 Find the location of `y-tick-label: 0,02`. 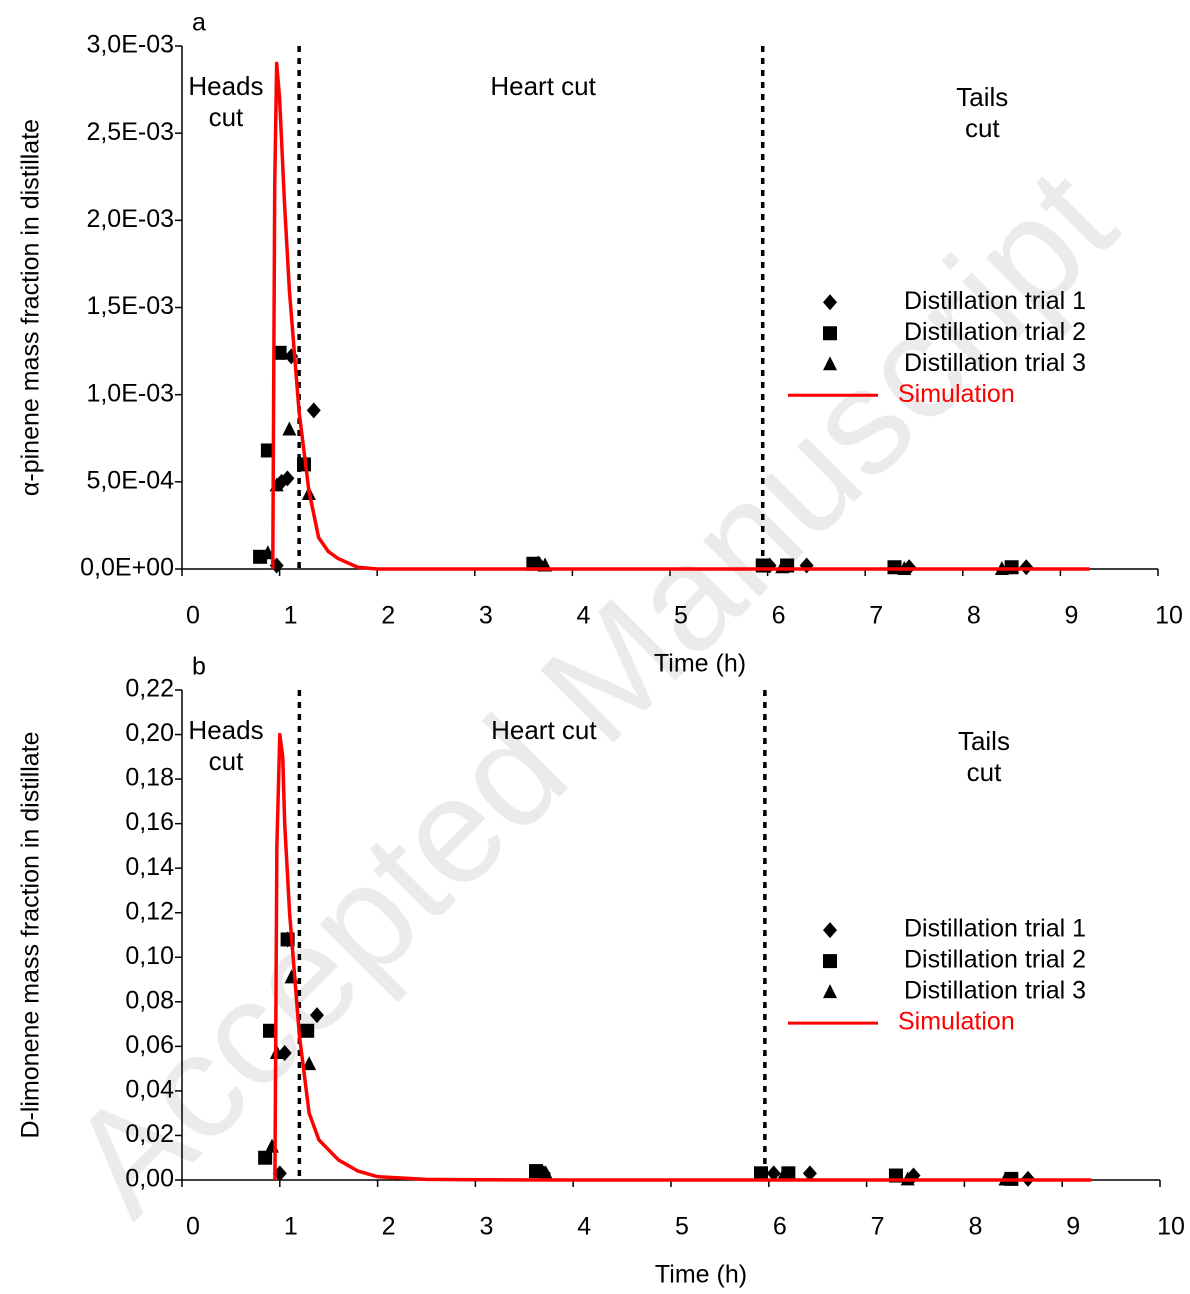

y-tick-label: 0,02 is located at coordinates (149, 1134).